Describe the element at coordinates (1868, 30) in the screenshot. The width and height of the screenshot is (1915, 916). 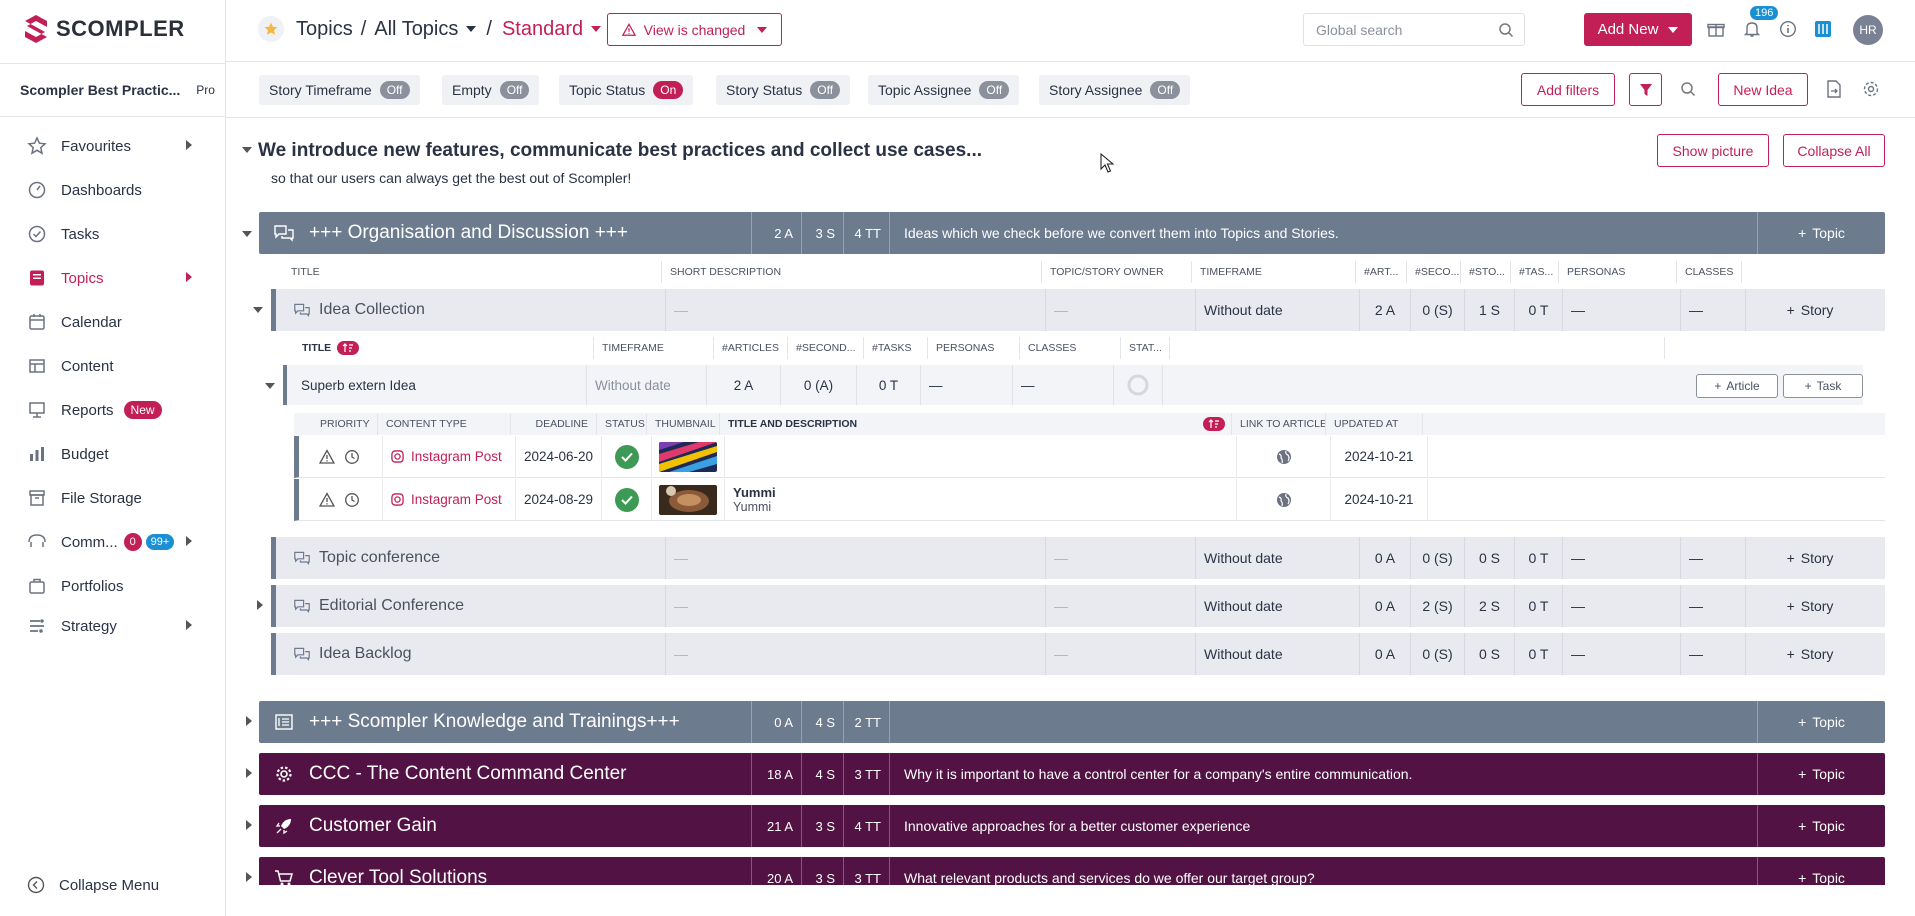
I see `user-avatar: HR` at that location.